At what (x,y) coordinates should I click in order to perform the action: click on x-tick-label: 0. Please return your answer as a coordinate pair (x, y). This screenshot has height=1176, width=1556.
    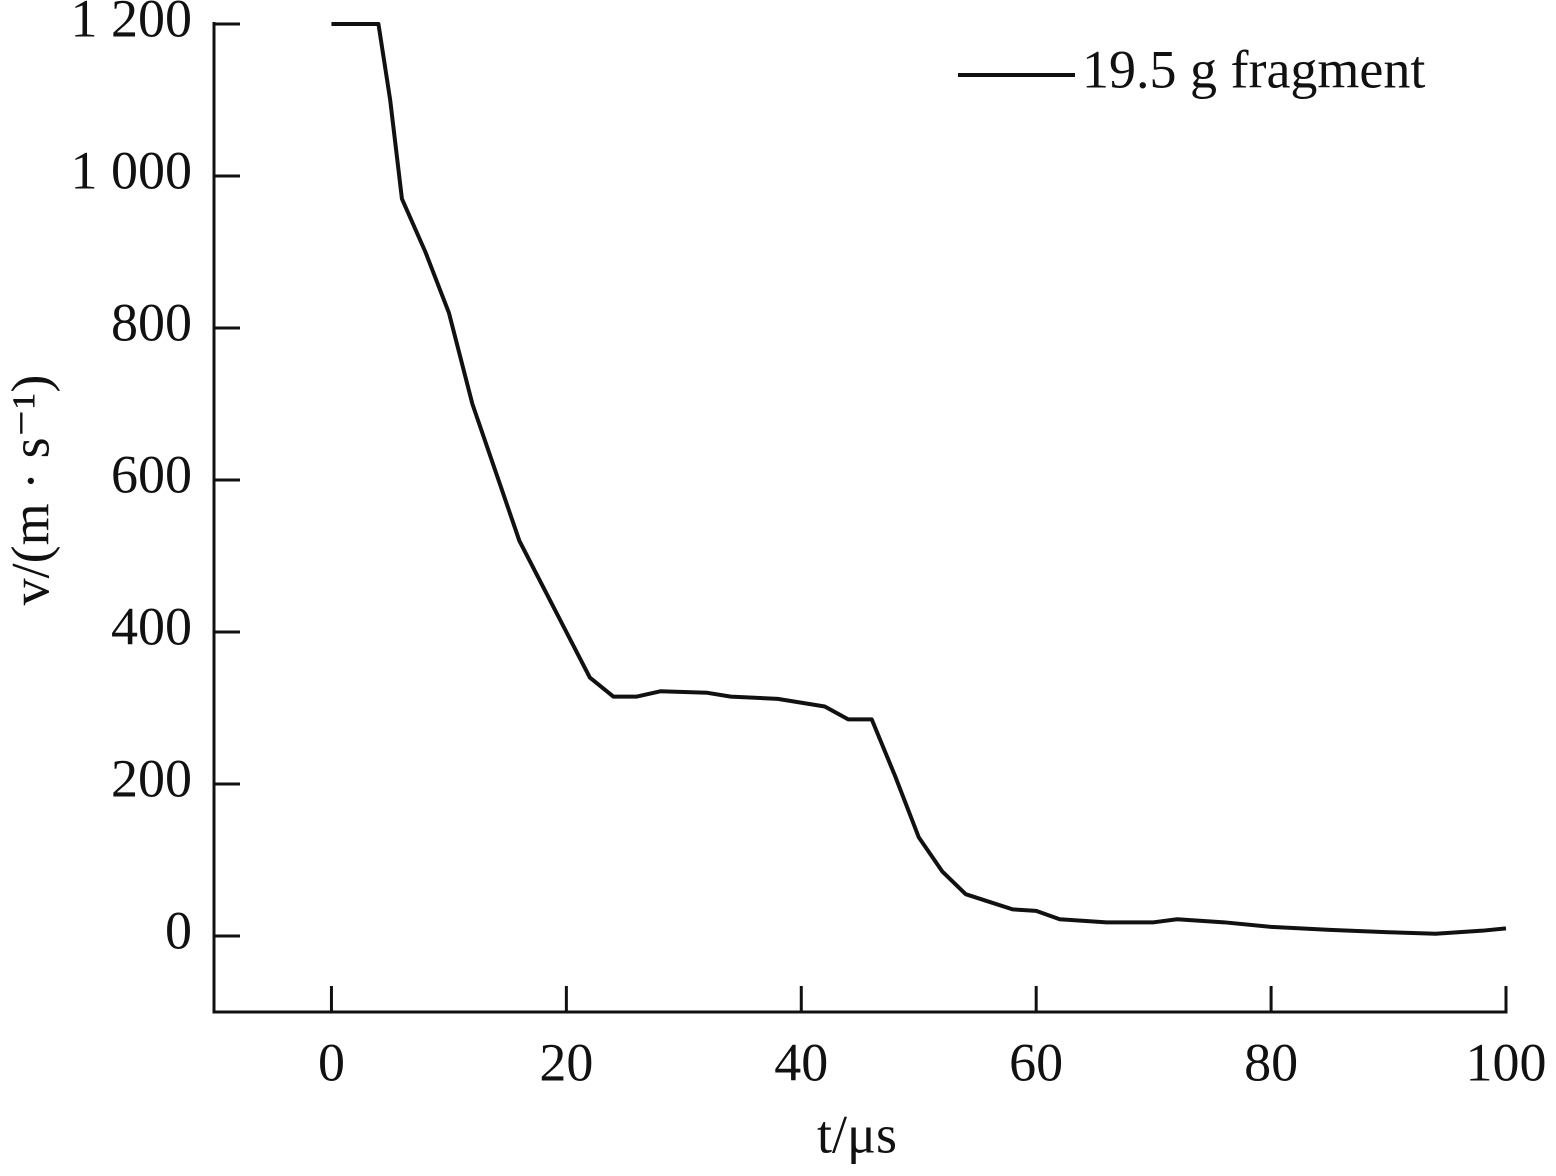
    Looking at the image, I should click on (331, 1062).